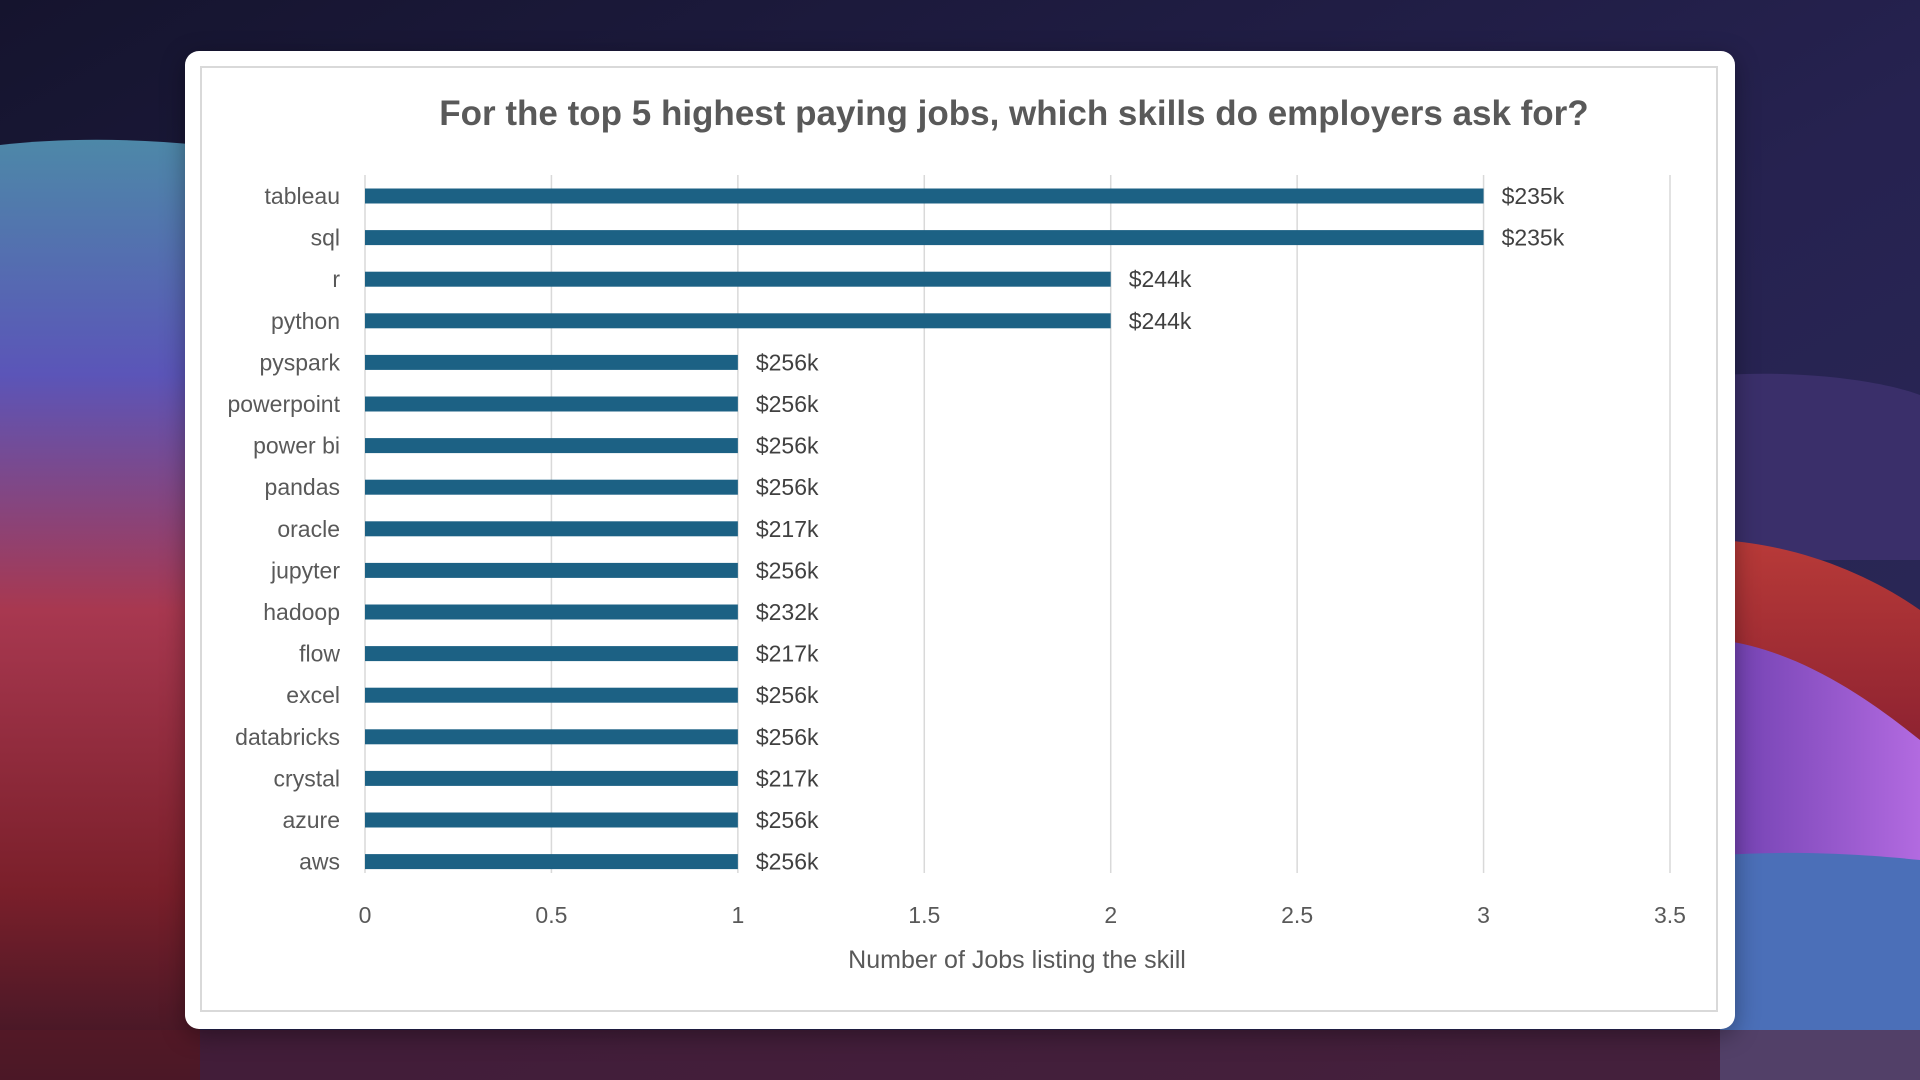 This screenshot has width=1920, height=1080. I want to click on x-tick-label: 3.5, so click(1670, 915).